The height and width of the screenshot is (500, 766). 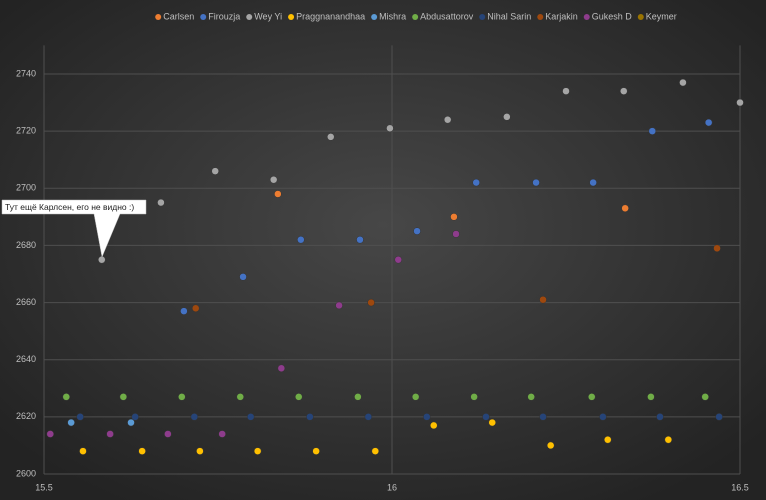 I want to click on legend-label: Karjakin, so click(x=561, y=16).